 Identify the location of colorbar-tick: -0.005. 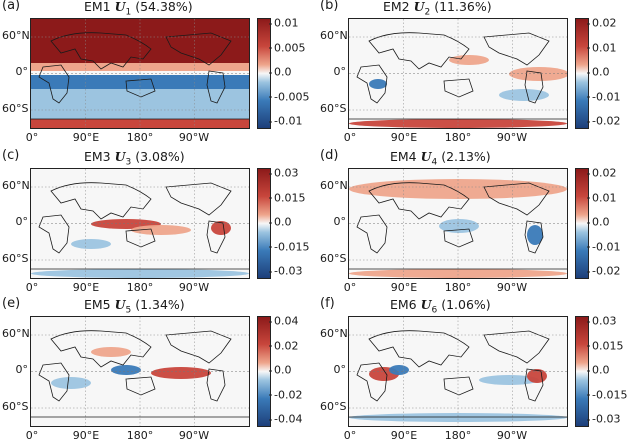
(289, 96).